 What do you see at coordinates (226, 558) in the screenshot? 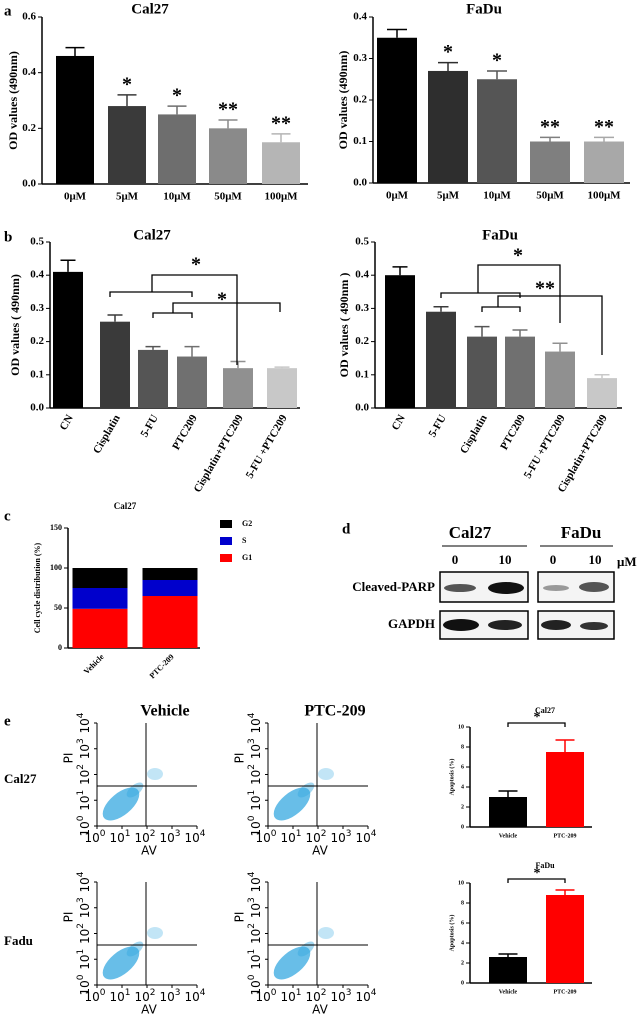
I see `legend-swatch` at bounding box center [226, 558].